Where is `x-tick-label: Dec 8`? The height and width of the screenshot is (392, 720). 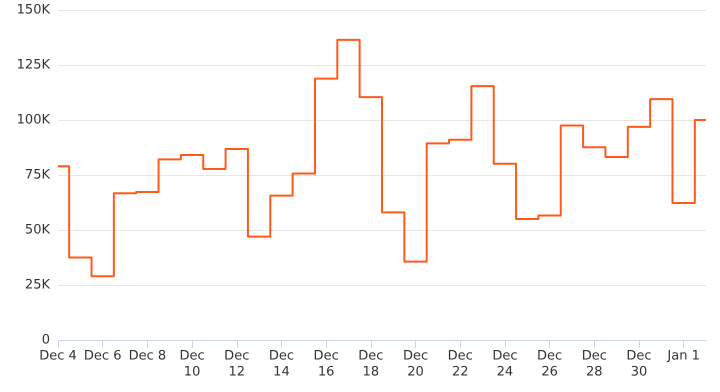 x-tick-label: Dec 8 is located at coordinates (147, 356).